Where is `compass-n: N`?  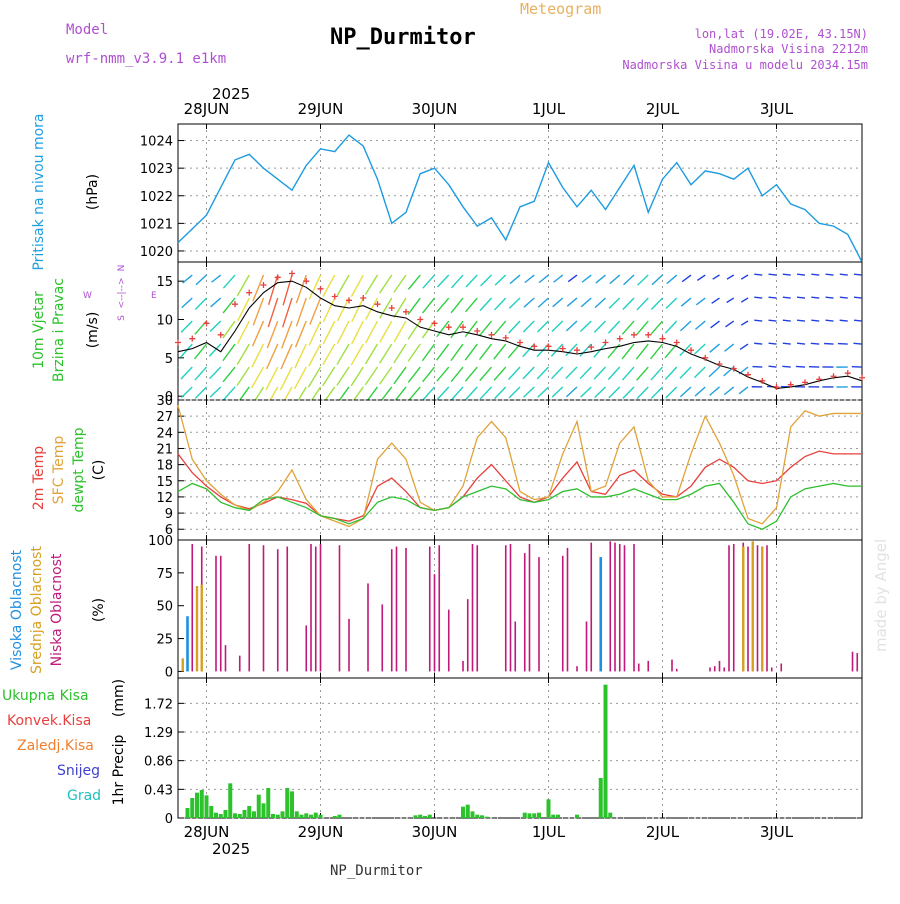 compass-n: N is located at coordinates (122, 268).